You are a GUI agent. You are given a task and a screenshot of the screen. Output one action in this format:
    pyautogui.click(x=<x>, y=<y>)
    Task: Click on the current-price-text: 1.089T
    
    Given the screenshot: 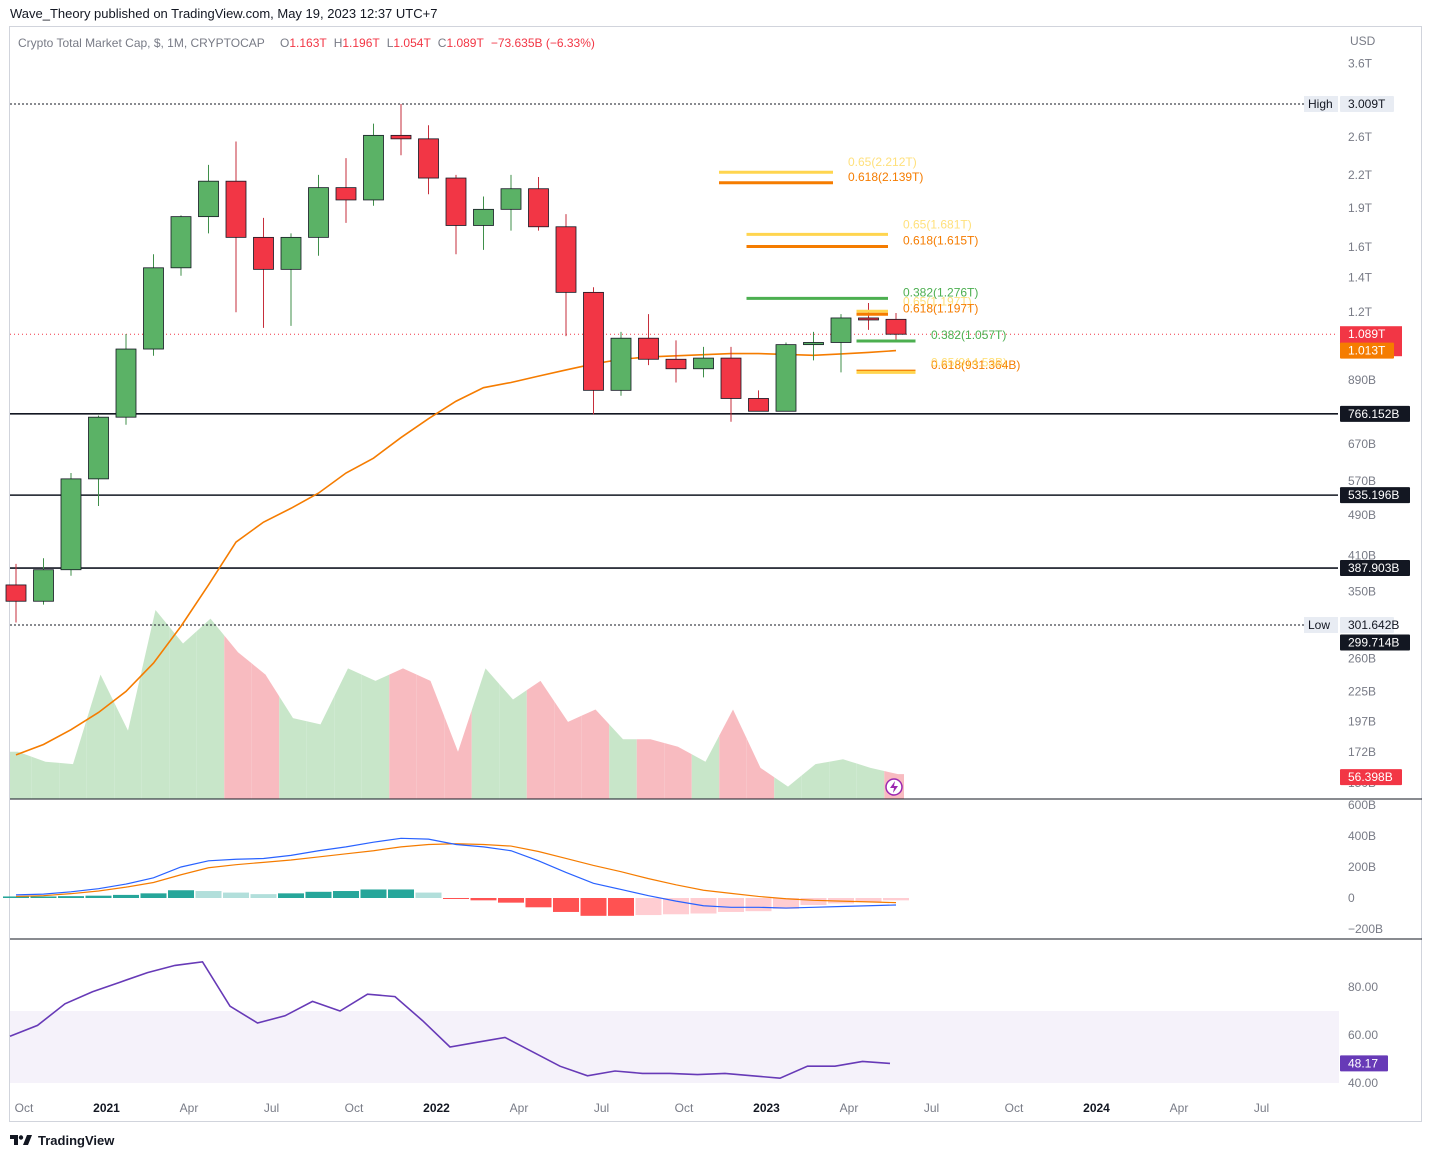 What is the action you would take?
    pyautogui.click(x=1367, y=334)
    